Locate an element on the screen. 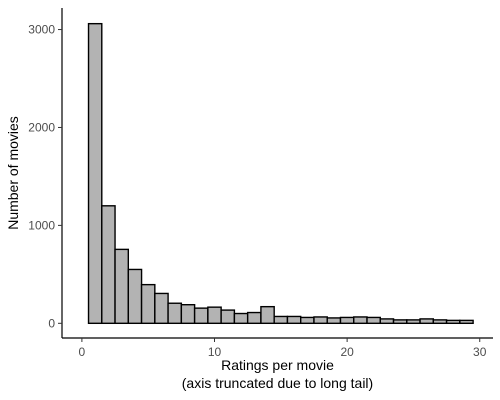 This screenshot has height=400, width=500. x-tick-label: 30 is located at coordinates (480, 352).